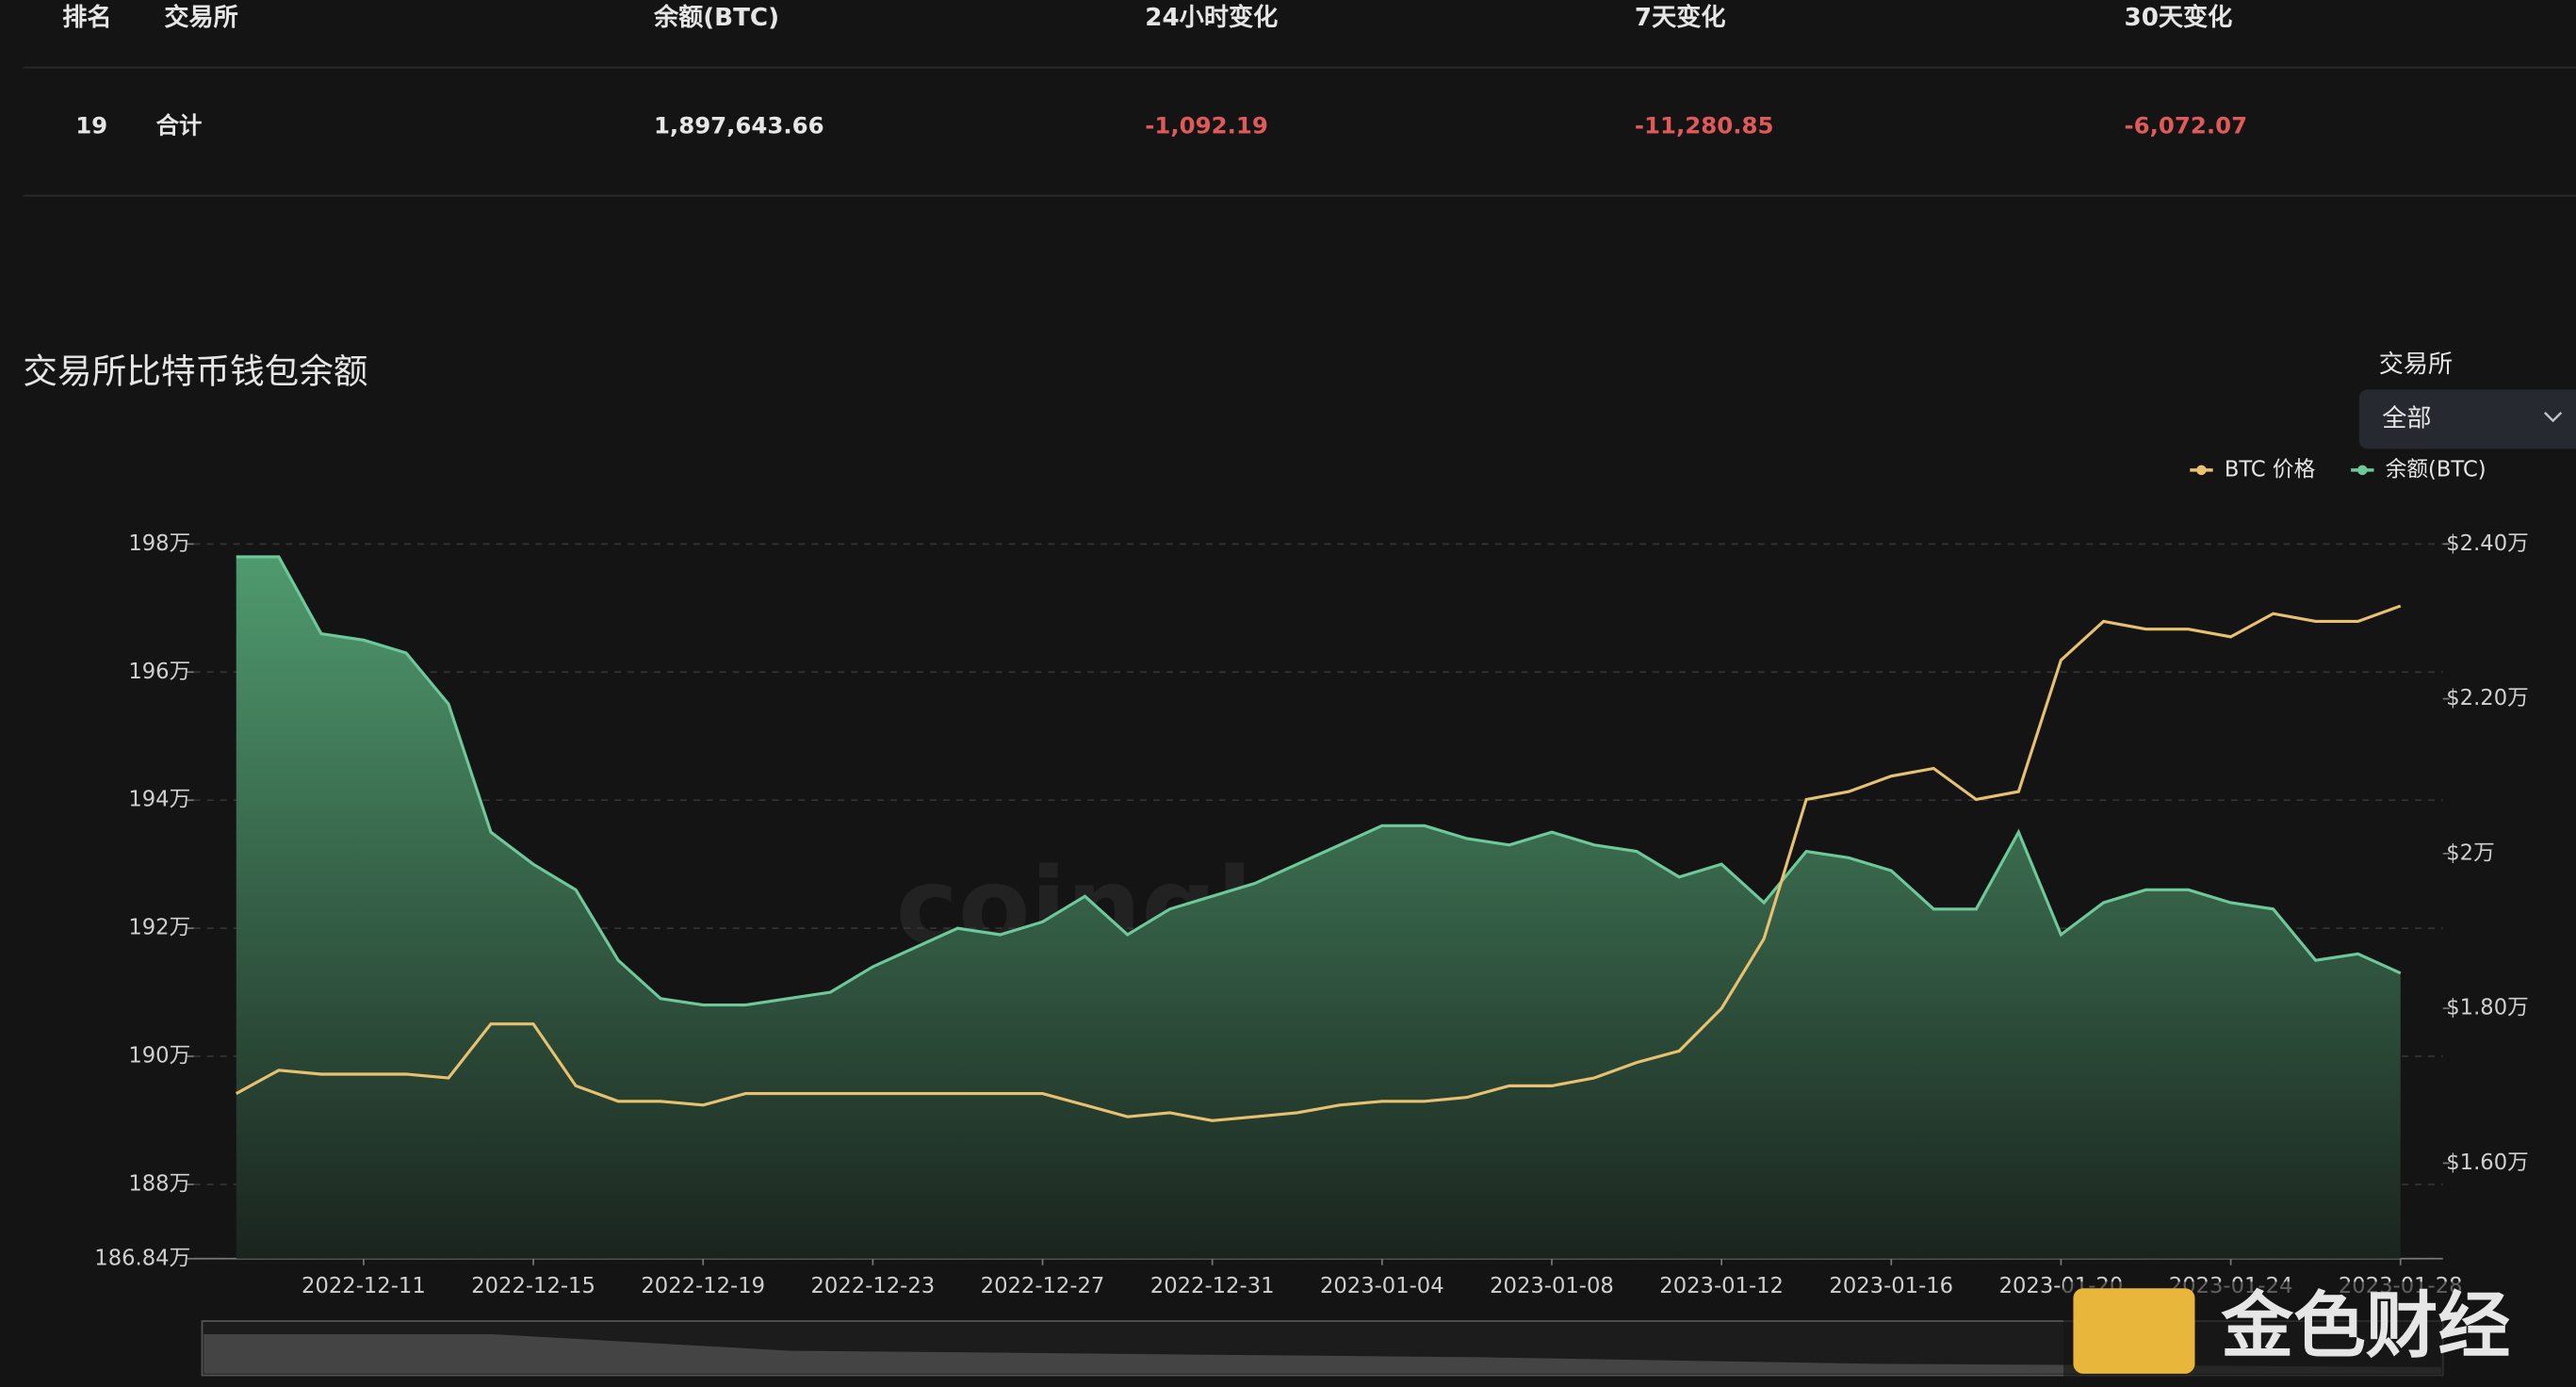 This screenshot has width=2576, height=1387. I want to click on y-tick-label: 190万, so click(159, 1056).